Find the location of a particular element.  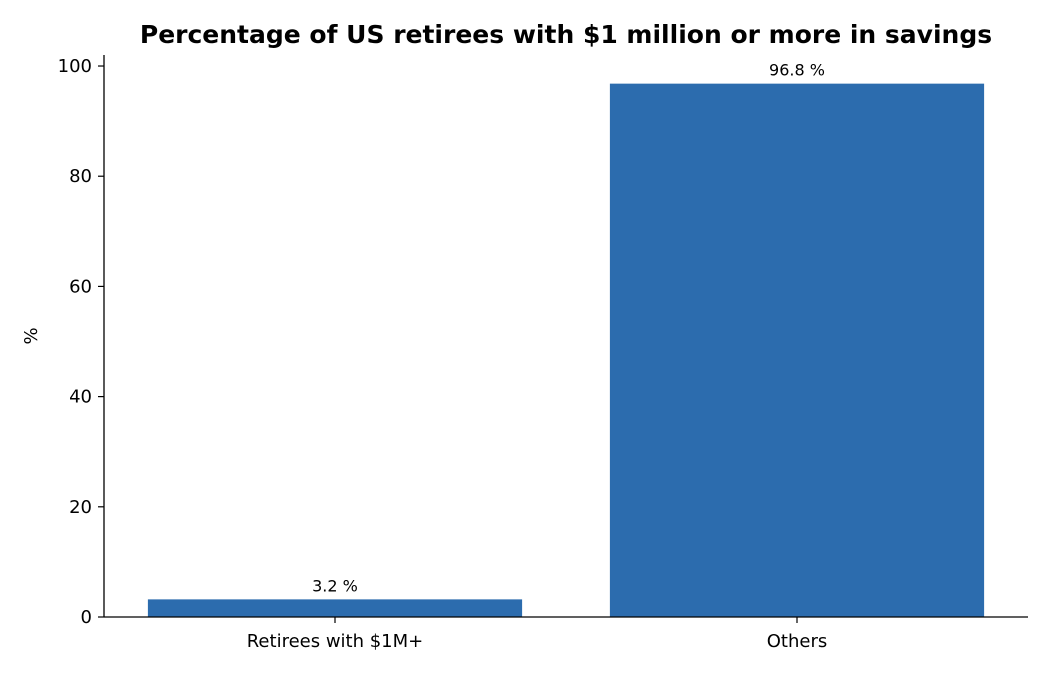

y-tick-label-1: 20 is located at coordinates (80, 507).